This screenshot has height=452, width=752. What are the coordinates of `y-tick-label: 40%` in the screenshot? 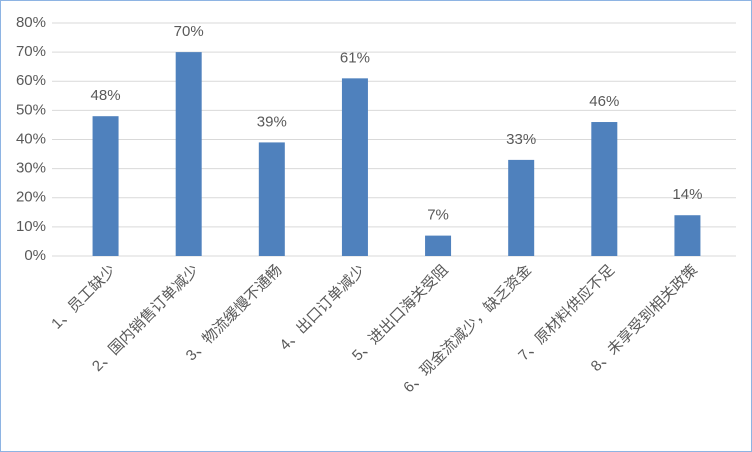 It's located at (31, 138).